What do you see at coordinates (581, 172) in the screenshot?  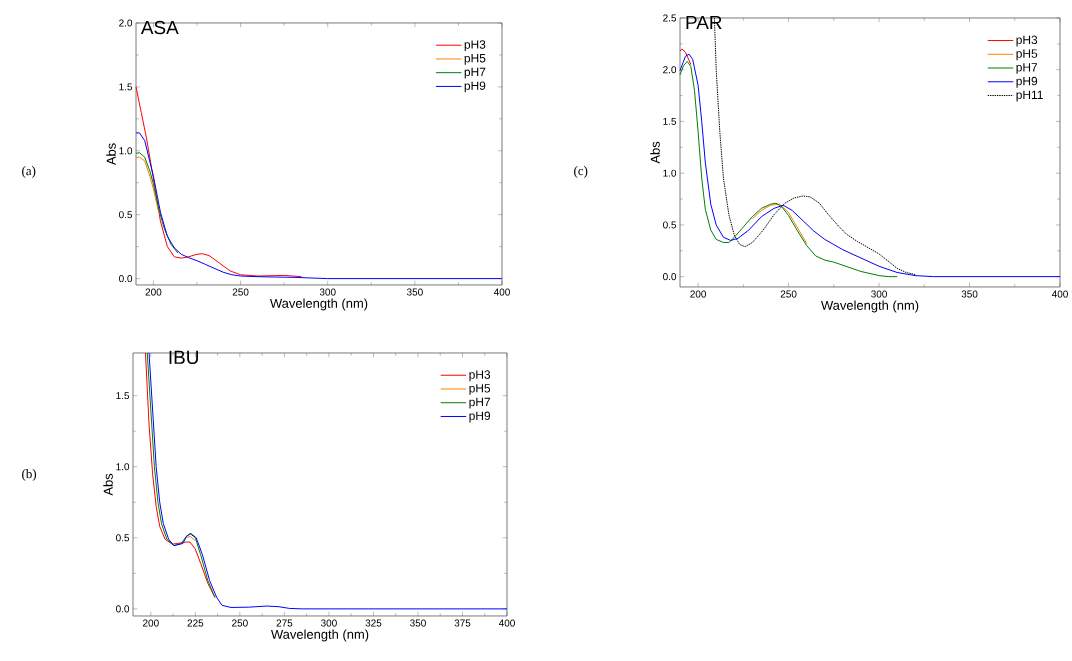 I see `text: (c)` at bounding box center [581, 172].